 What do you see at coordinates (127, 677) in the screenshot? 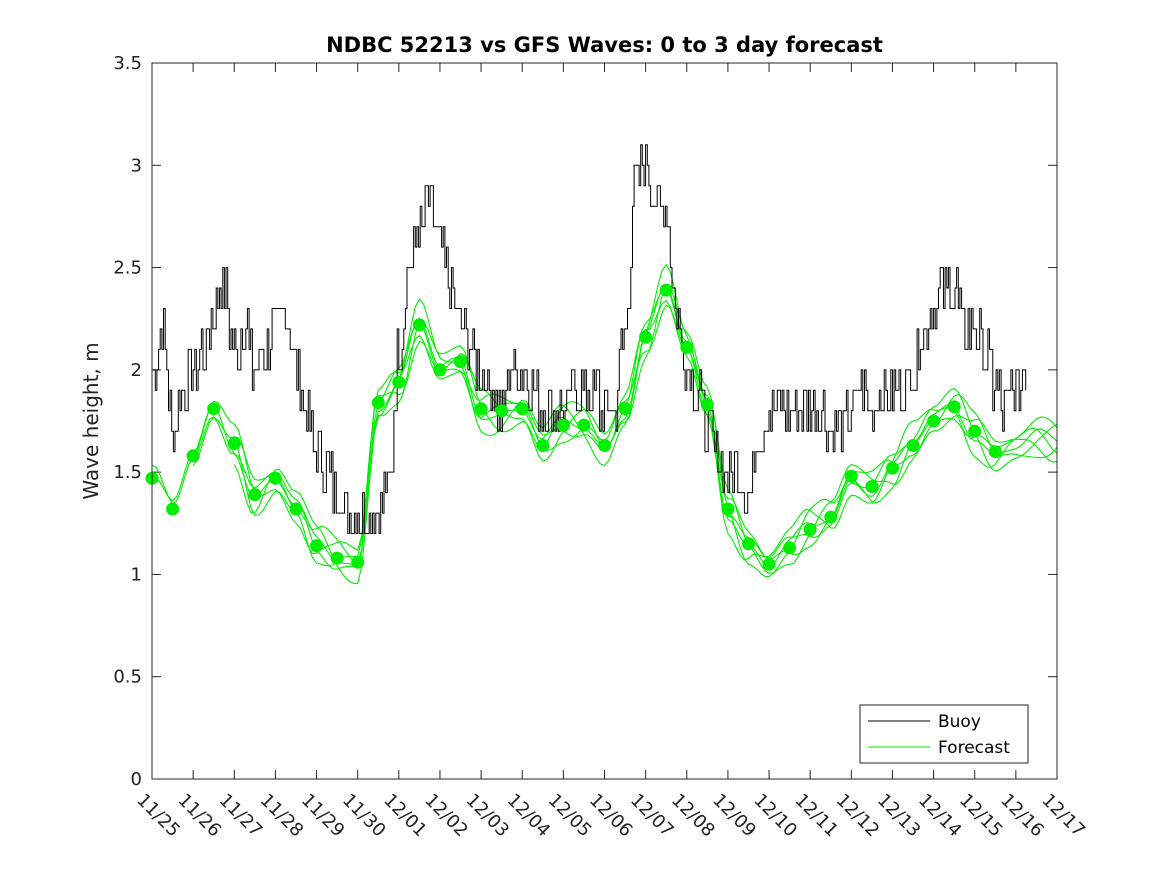
I see `y-tick-label: 0.5` at bounding box center [127, 677].